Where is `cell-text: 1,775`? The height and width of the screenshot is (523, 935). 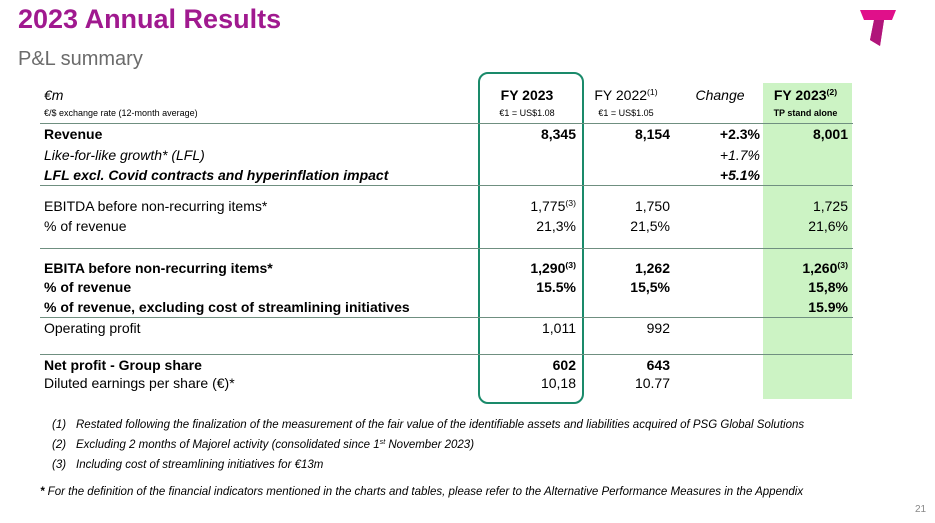
cell-text: 1,775 is located at coordinates (548, 206).